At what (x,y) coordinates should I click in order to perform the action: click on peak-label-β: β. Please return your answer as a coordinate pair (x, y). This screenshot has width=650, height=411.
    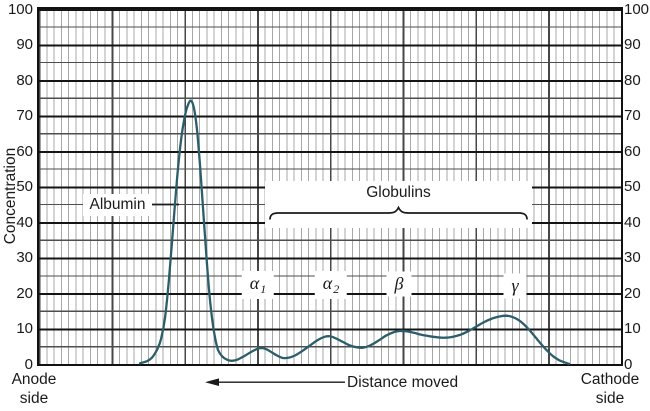
    Looking at the image, I should click on (399, 284).